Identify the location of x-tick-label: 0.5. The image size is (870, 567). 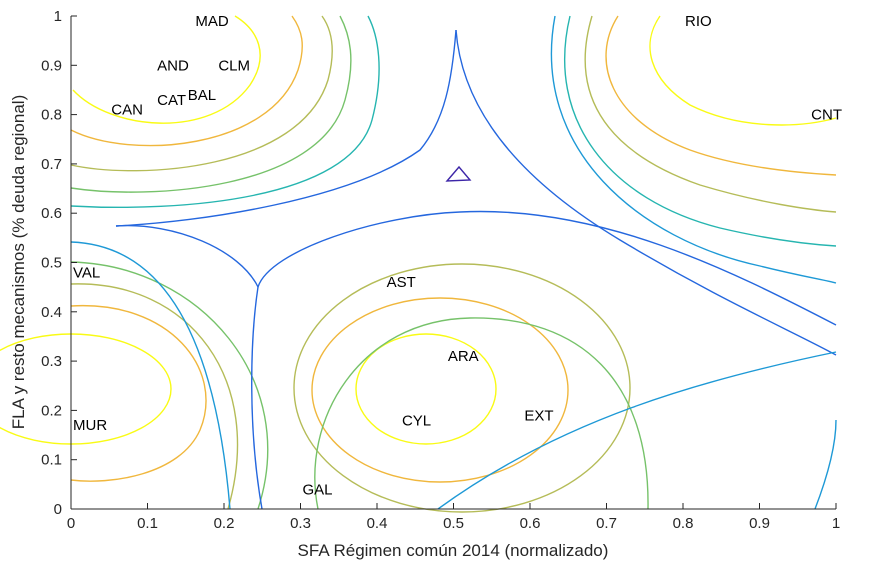
(453, 523).